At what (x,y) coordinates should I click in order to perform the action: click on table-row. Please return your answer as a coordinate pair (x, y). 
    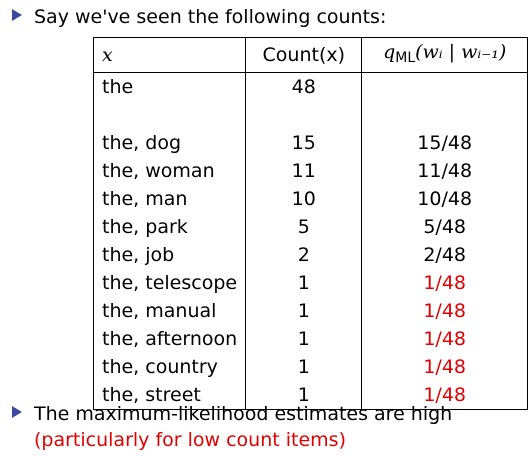
    Looking at the image, I should click on (310, 115).